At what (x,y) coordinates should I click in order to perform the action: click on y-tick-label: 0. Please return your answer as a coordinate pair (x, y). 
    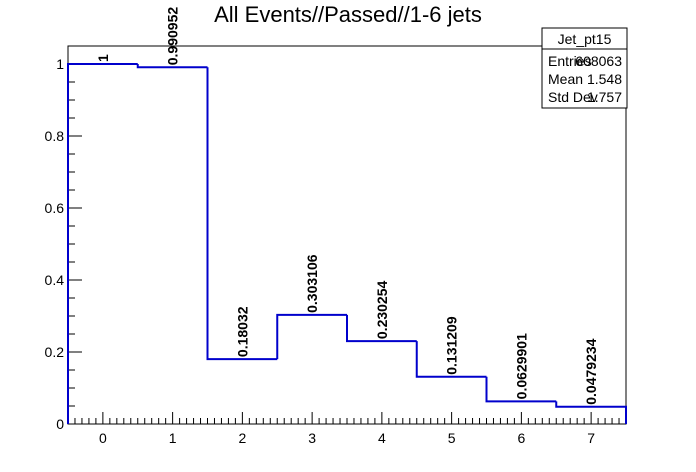
    Looking at the image, I should click on (60, 424).